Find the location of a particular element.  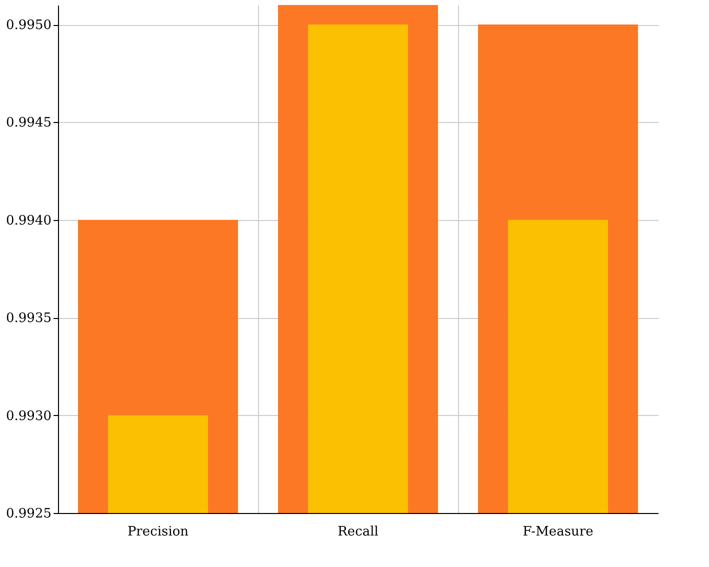

y-tick-label: 0.9940 is located at coordinates (29, 220).